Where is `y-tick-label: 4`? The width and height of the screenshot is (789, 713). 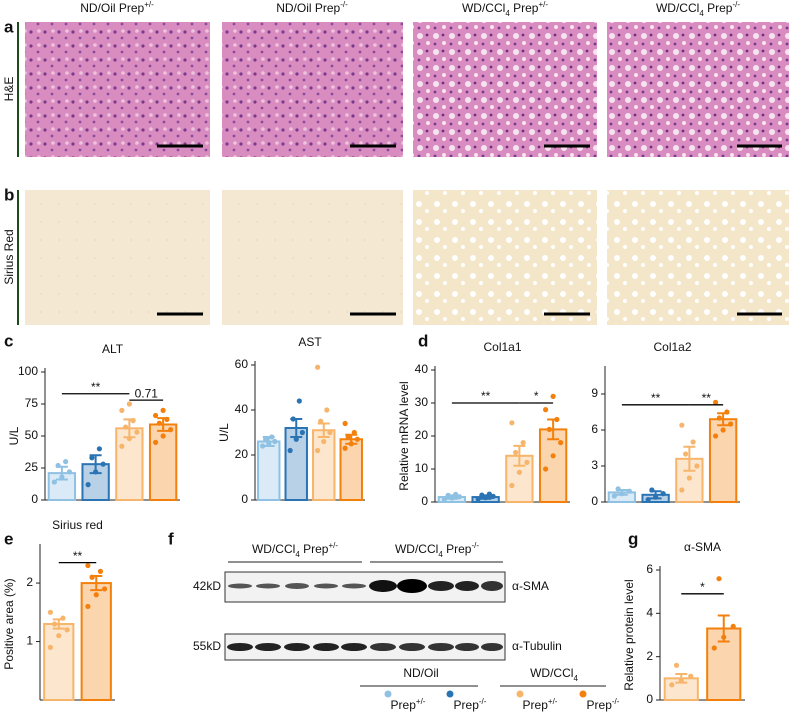
y-tick-label: 4 is located at coordinates (649, 613).